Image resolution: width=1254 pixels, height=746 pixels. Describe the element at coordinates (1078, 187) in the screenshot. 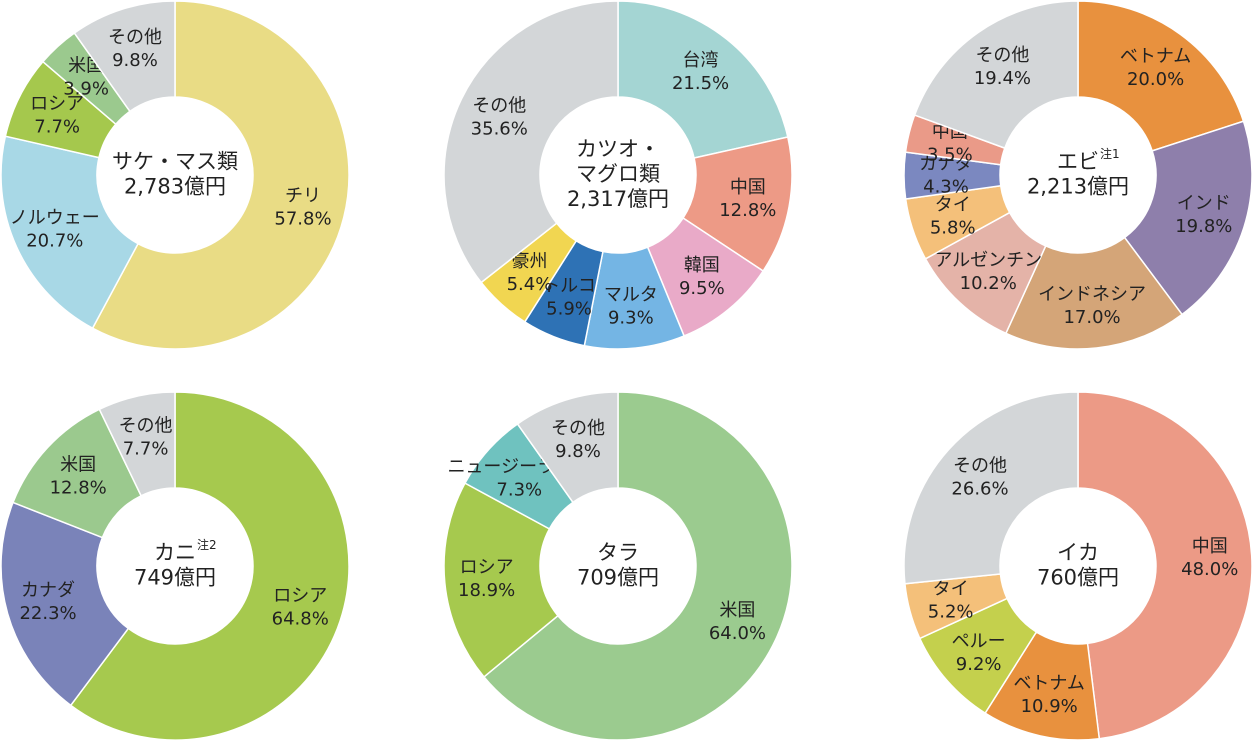

I see `center-label: 2,213億円` at that location.